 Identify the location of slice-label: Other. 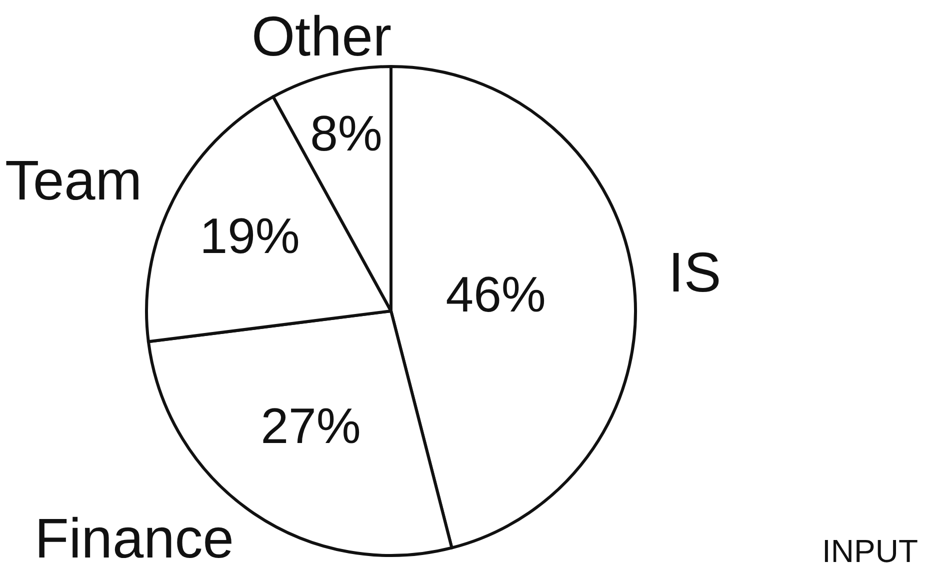
(321, 36).